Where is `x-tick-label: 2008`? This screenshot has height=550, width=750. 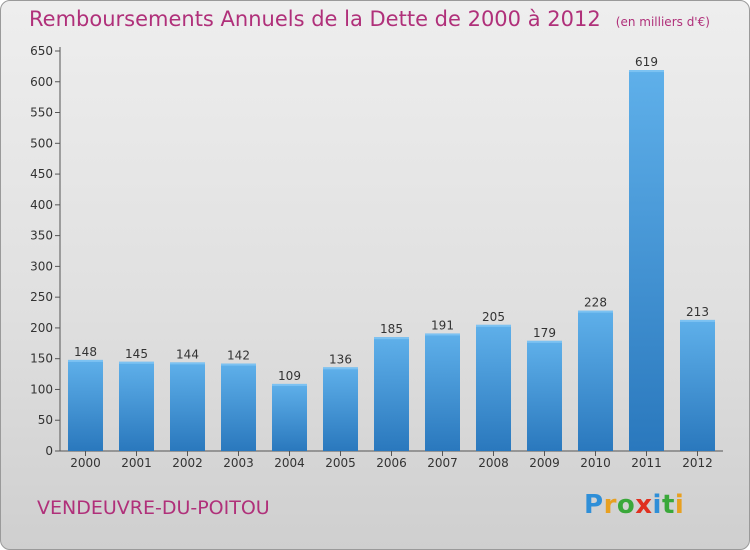 x-tick-label: 2008 is located at coordinates (493, 463).